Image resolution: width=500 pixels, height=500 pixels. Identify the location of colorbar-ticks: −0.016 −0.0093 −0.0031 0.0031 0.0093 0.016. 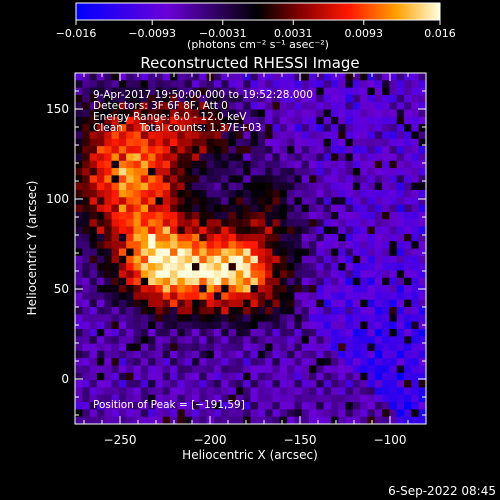
(256, 30).